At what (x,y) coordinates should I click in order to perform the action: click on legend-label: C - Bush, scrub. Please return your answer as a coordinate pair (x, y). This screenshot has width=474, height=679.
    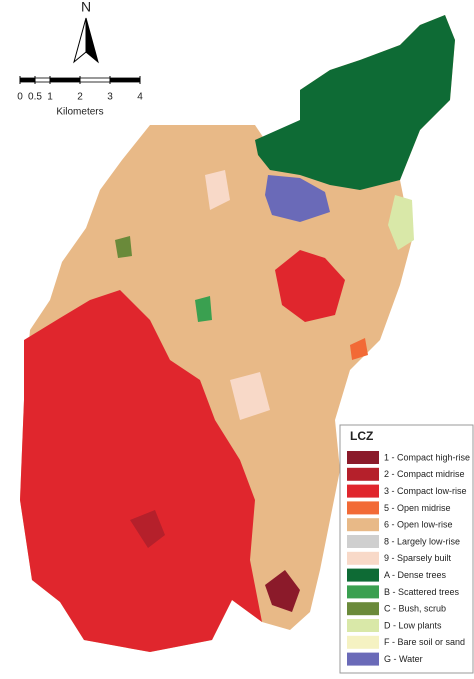
    Looking at the image, I should click on (415, 609).